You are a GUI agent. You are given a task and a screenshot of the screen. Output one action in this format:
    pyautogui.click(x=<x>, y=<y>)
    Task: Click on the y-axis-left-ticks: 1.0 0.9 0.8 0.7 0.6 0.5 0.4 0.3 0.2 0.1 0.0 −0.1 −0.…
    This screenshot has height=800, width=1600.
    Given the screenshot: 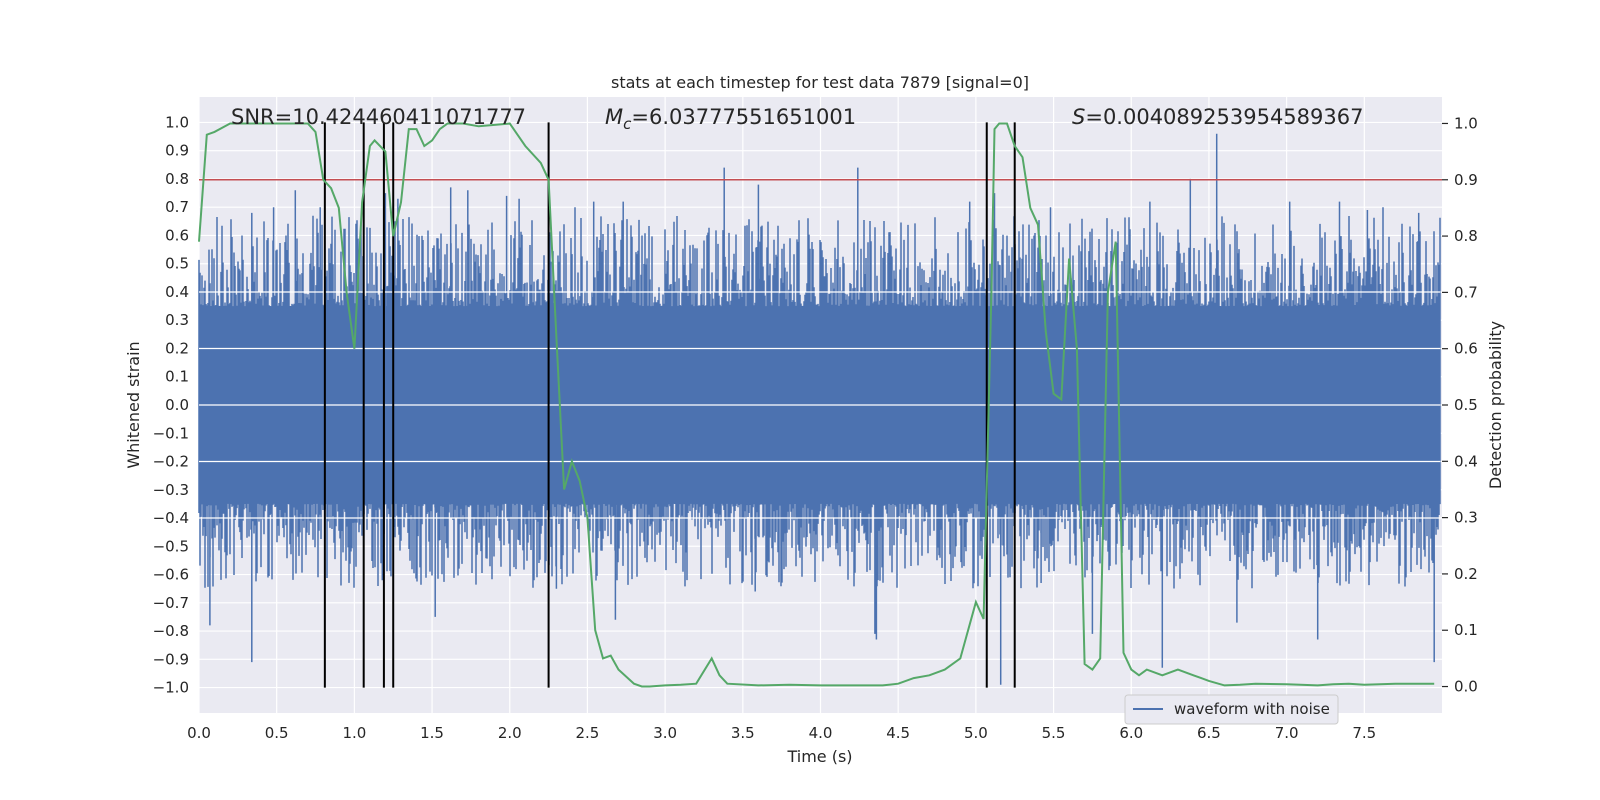 What is the action you would take?
    pyautogui.click(x=171, y=404)
    